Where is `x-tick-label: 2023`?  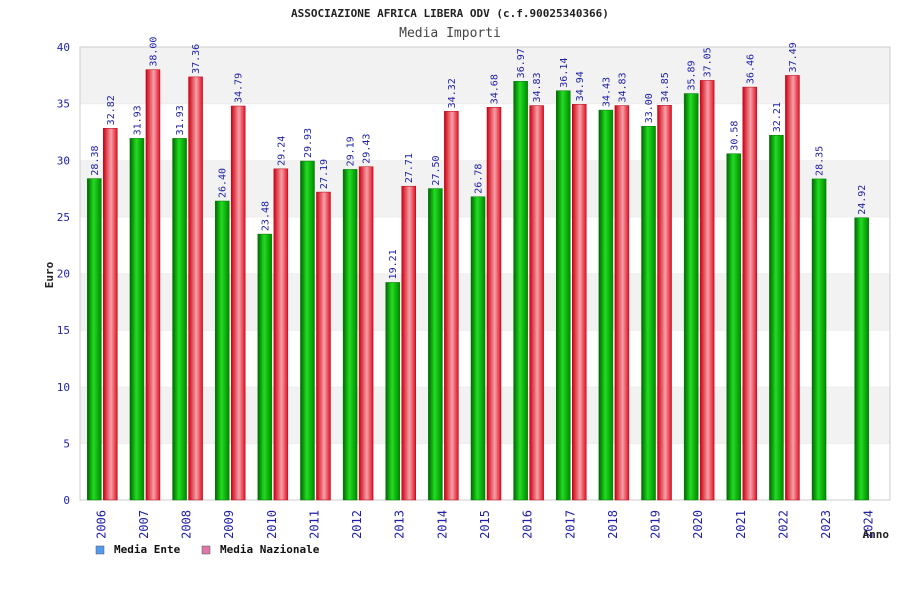
x-tick-label: 2023 is located at coordinates (826, 524).